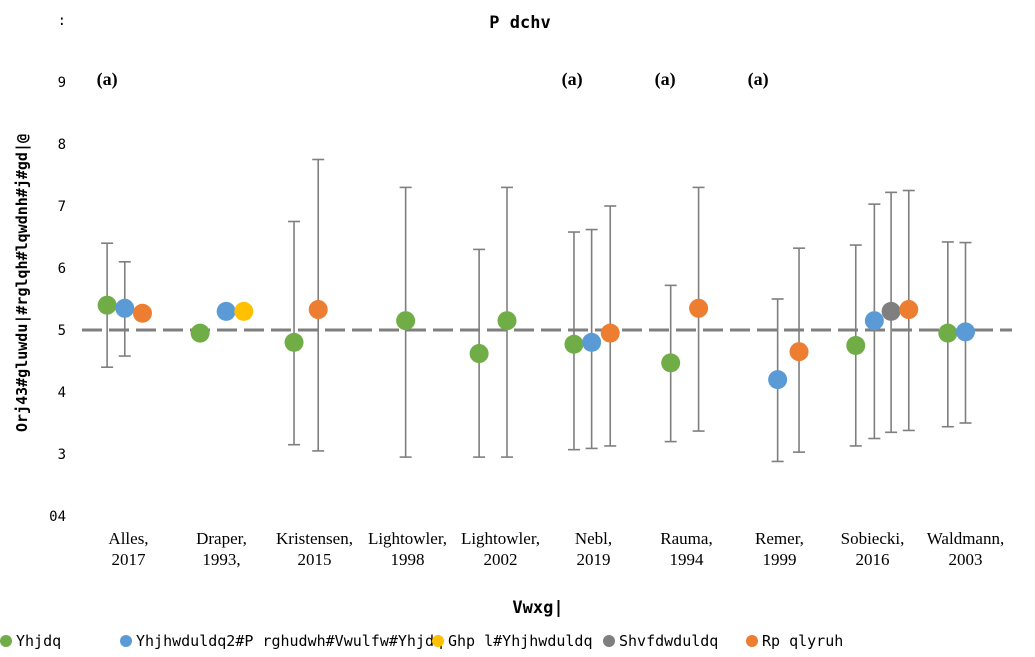  I want to click on category-label-line1: Alles,, so click(128, 538).